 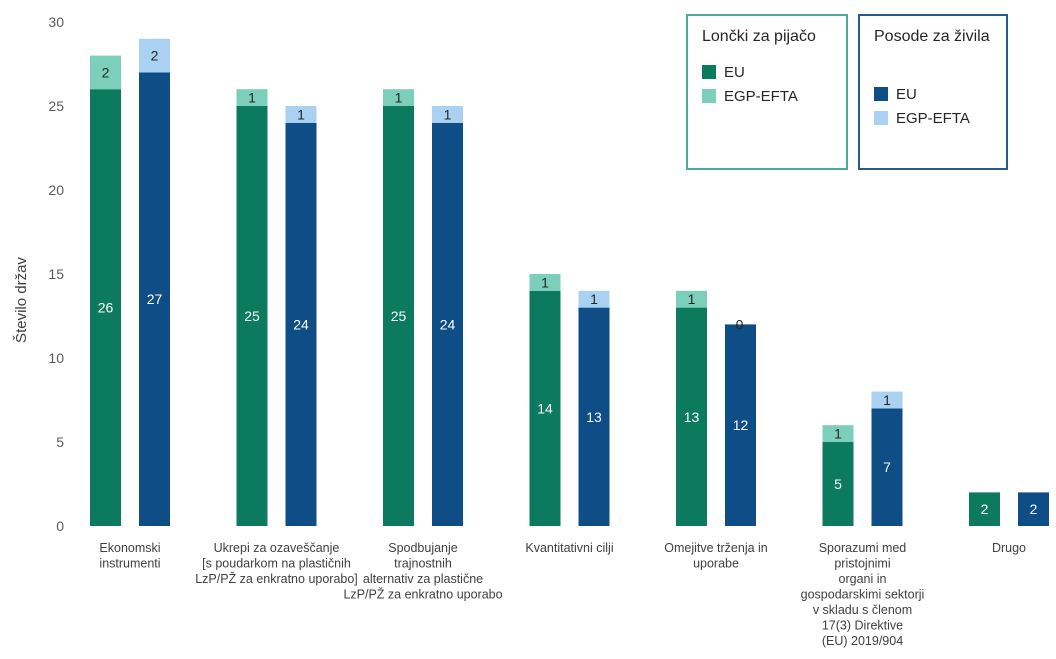 I want to click on legend-swatch-cups-eu, so click(x=709, y=72).